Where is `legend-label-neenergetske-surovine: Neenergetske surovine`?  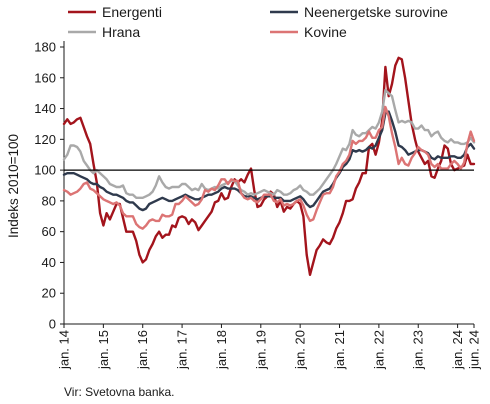 legend-label-neenergetske-surovine: Neenergetske surovine is located at coordinates (376, 12).